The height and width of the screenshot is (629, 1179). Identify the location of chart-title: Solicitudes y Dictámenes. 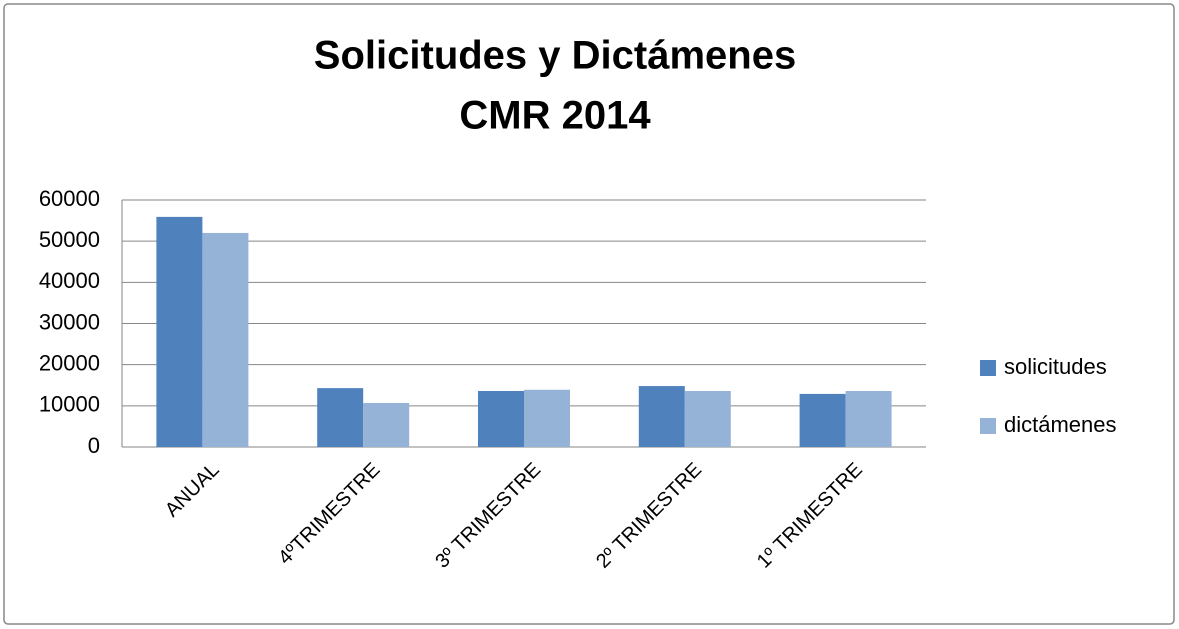
(555, 56).